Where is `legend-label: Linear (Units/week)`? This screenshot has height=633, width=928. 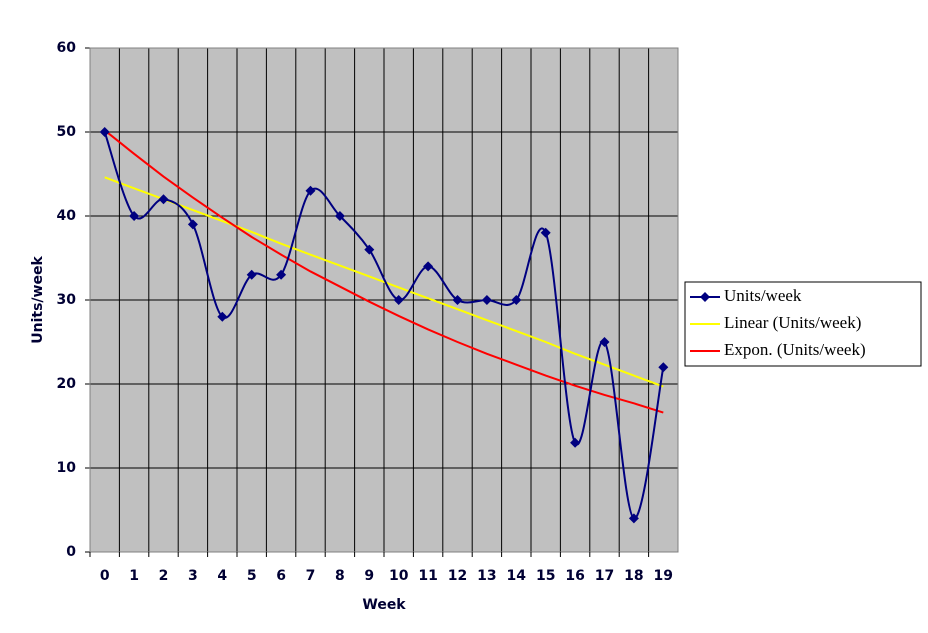 legend-label: Linear (Units/week) is located at coordinates (792, 322).